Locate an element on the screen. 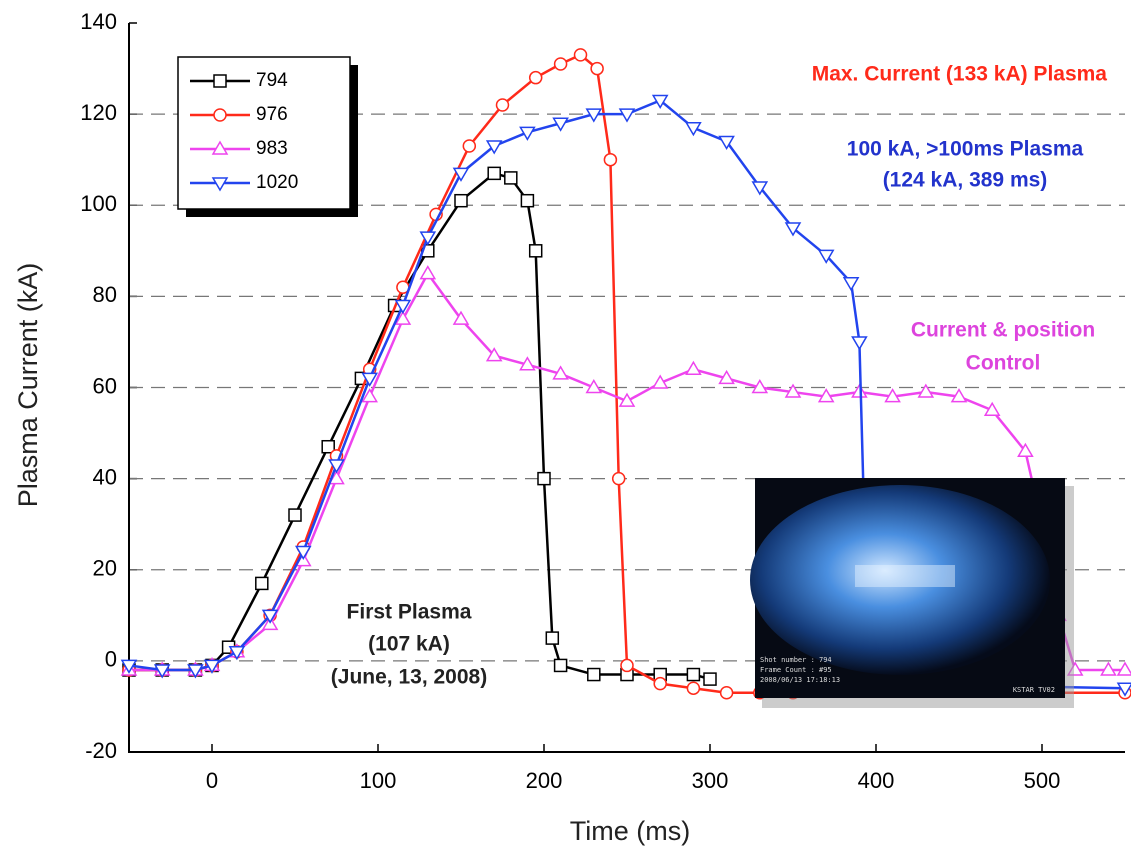 The height and width of the screenshot is (860, 1131). inset-text: 2008/06/13 17:18:13 is located at coordinates (800, 680).